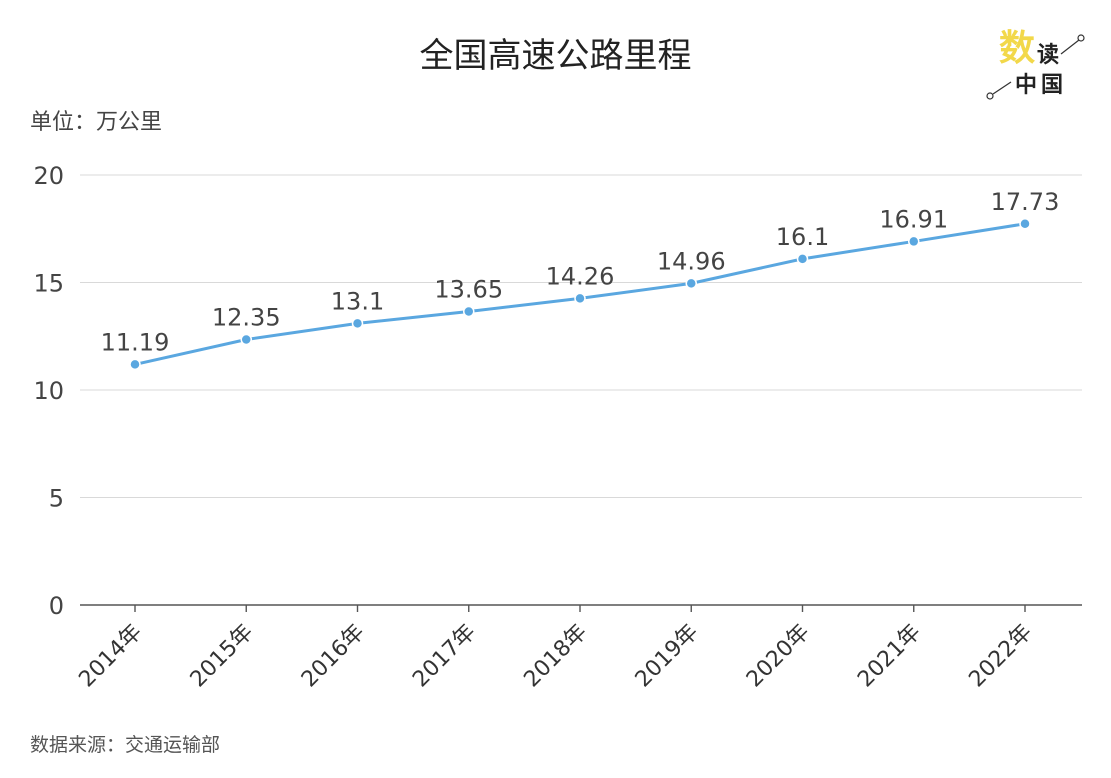  What do you see at coordinates (125, 745) in the screenshot?
I see `source-note: 数据来源：交通运输部` at bounding box center [125, 745].